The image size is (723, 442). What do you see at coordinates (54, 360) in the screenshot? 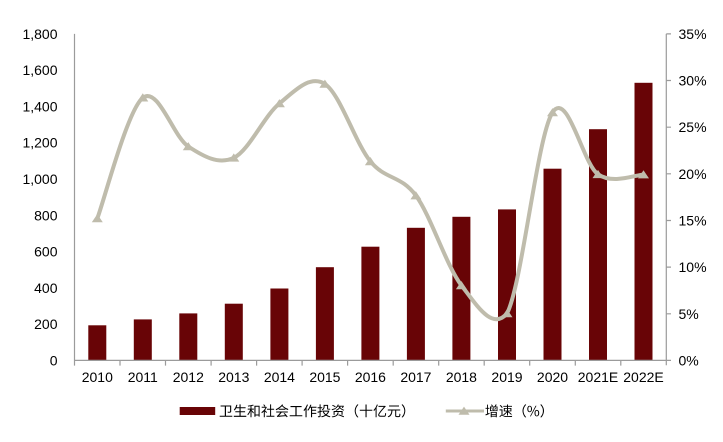
I see `svg-text: 0` at bounding box center [54, 360].